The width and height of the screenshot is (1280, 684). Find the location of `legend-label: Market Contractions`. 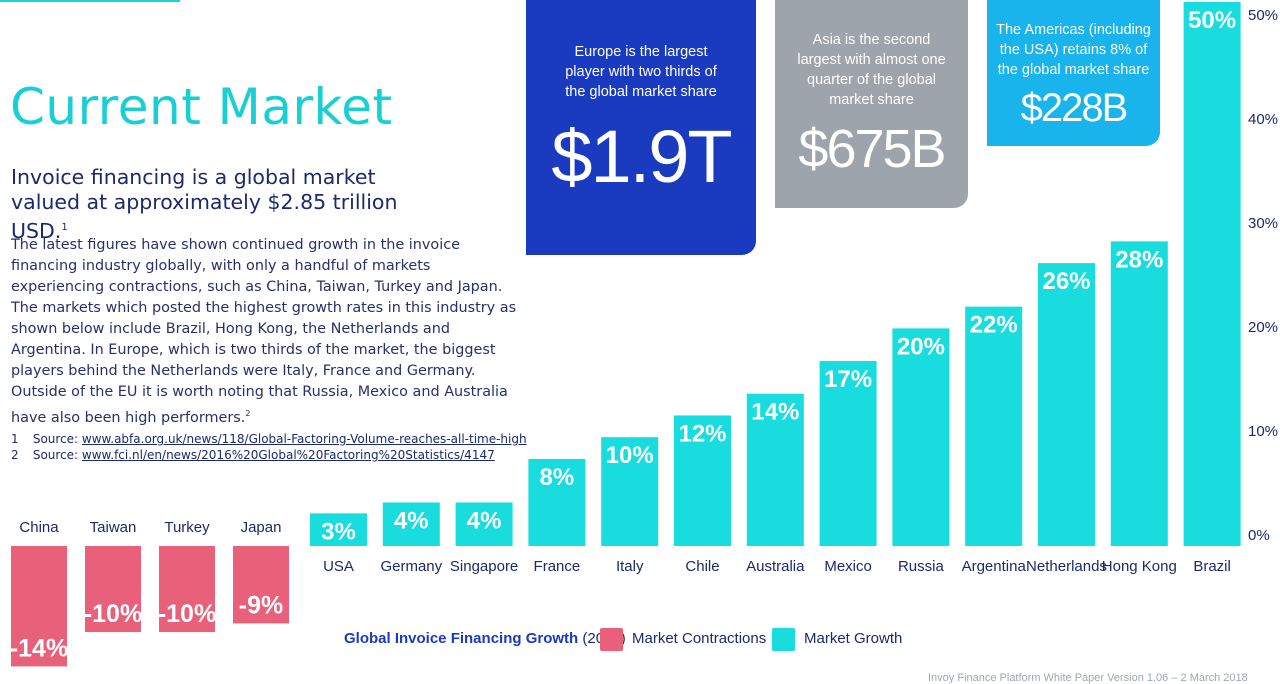

legend-label: Market Contractions is located at coordinates (699, 638).